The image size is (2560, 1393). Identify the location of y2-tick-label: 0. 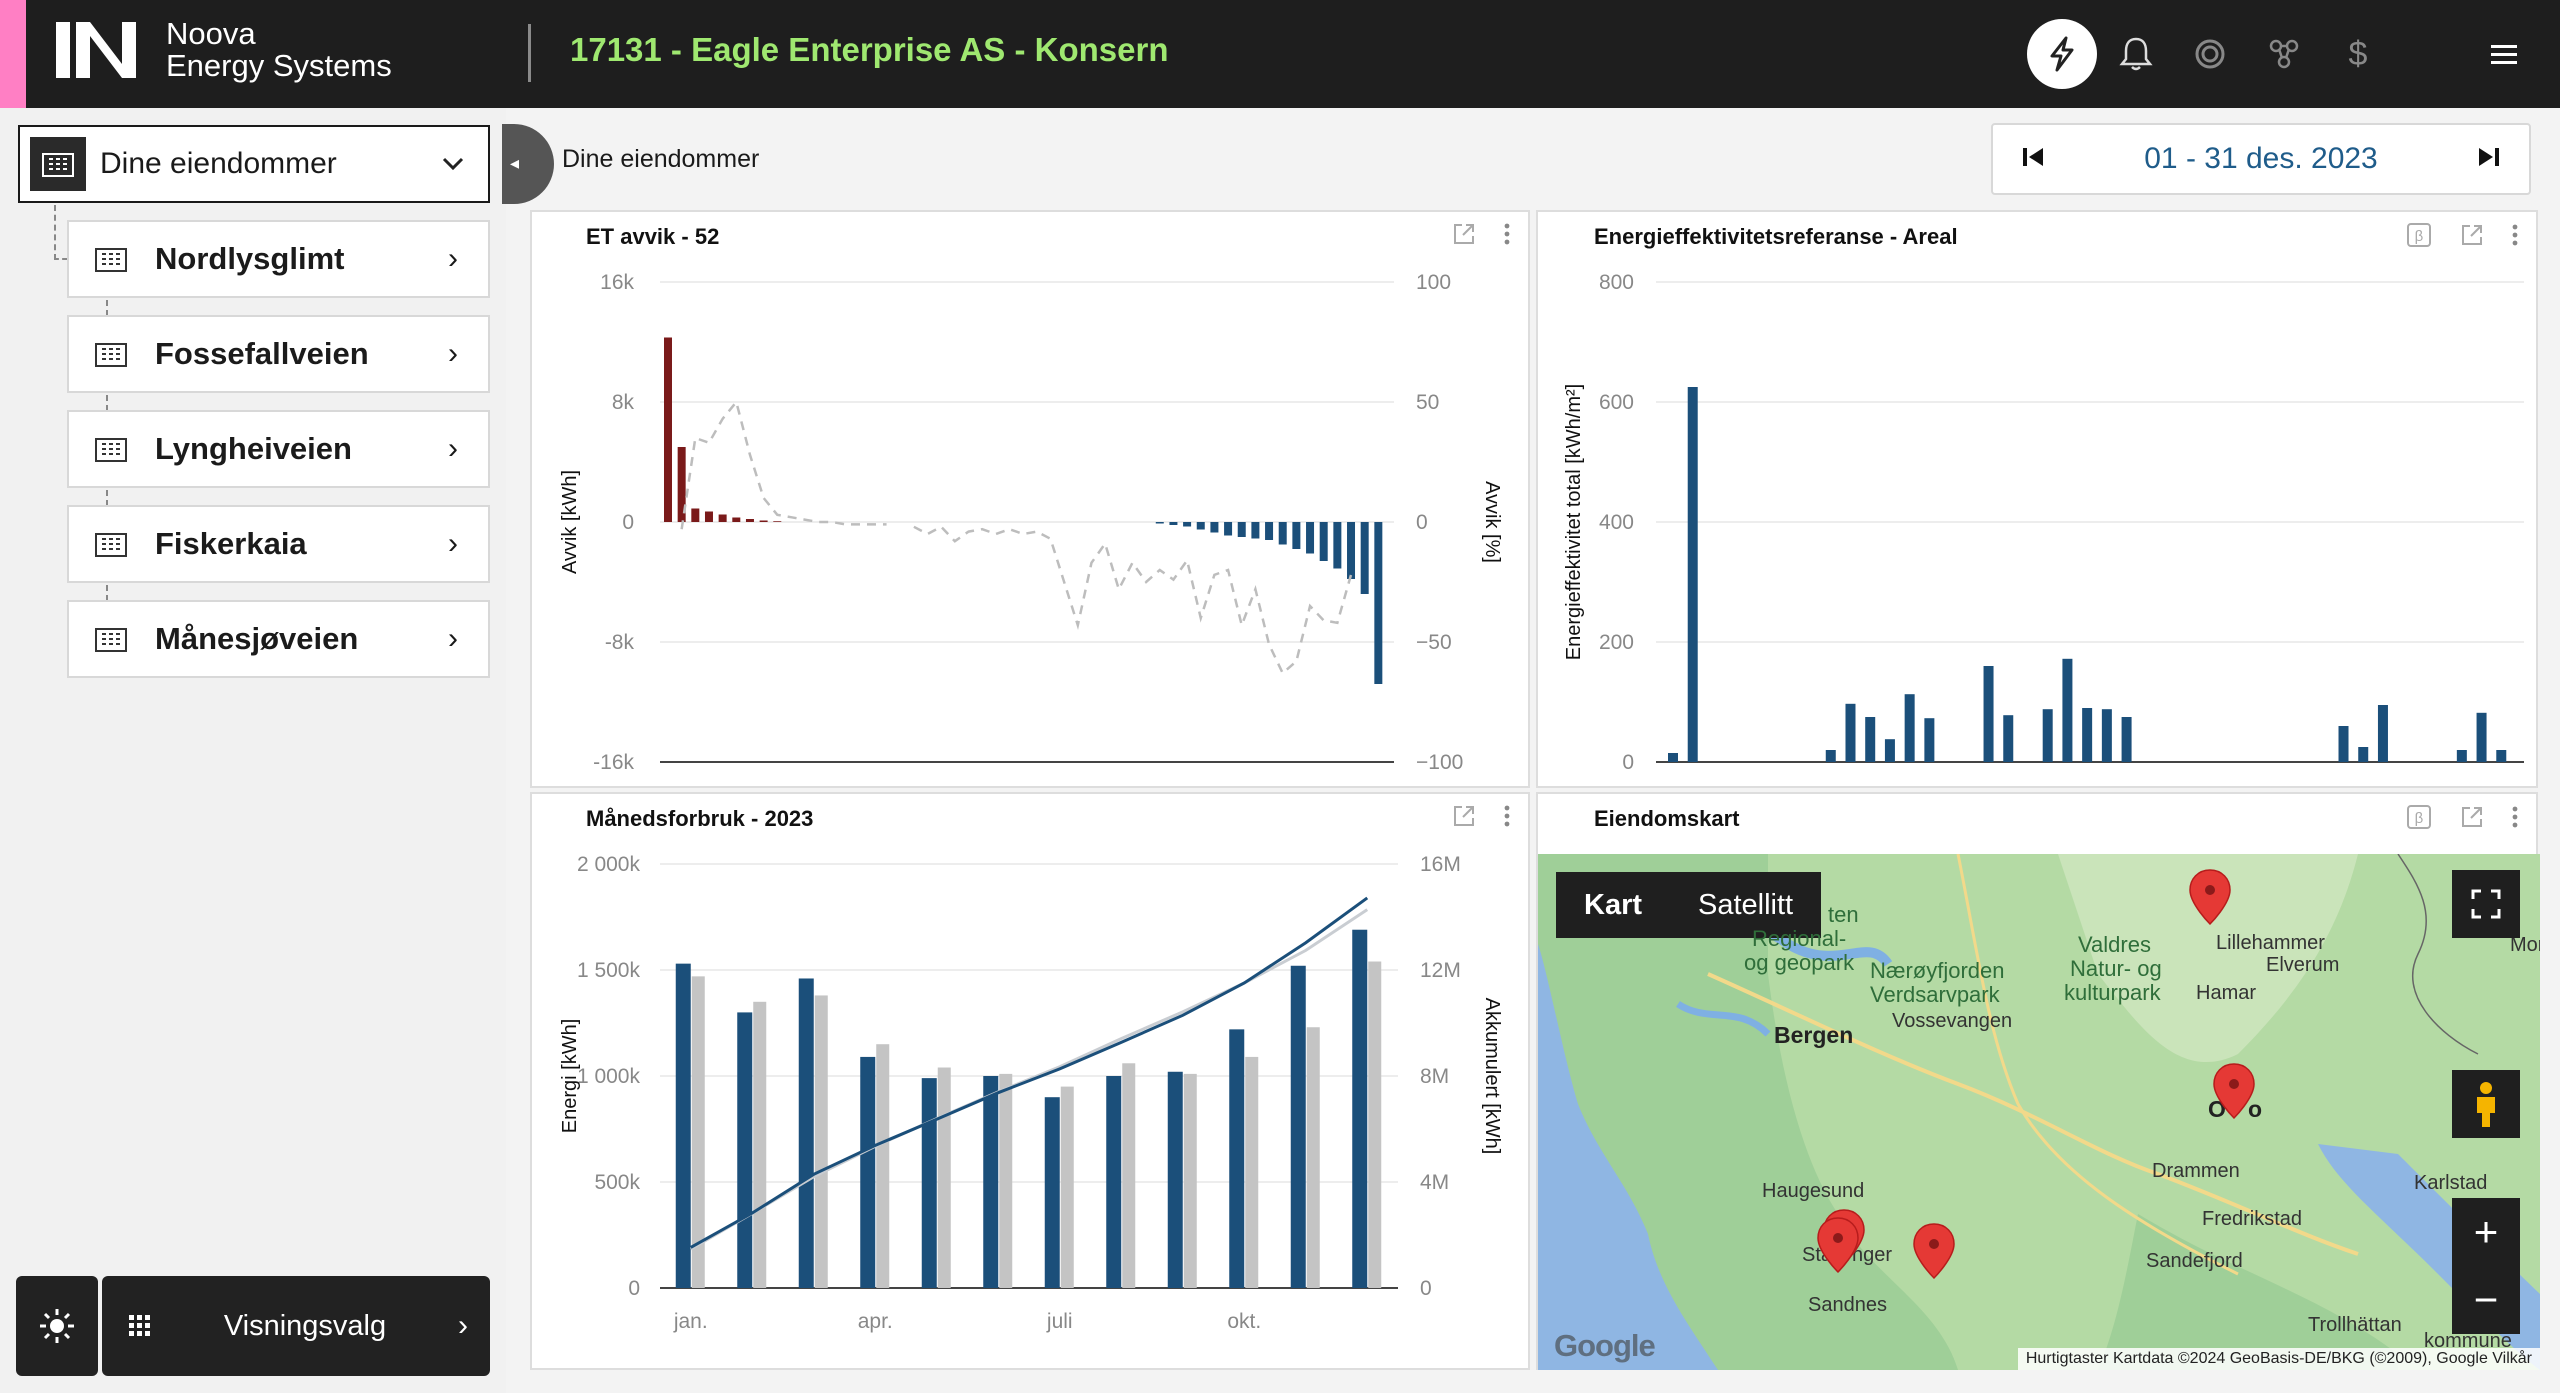
(1422, 522).